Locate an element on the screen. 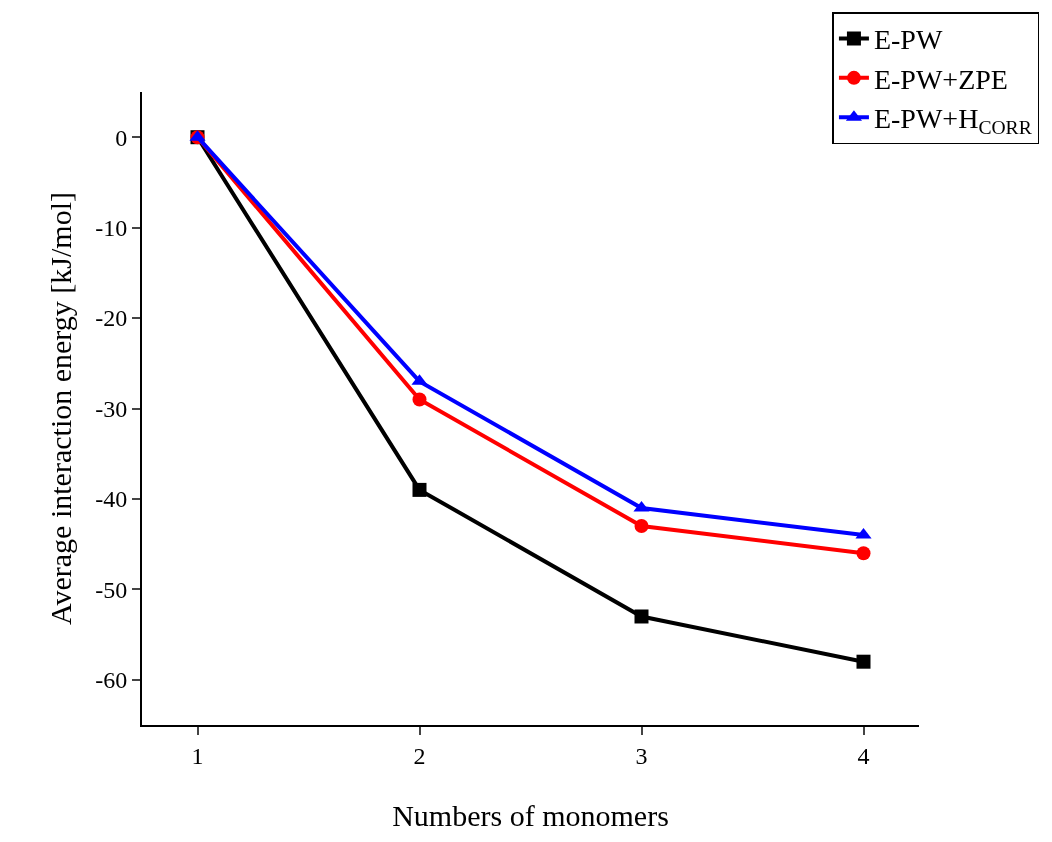  y-tick-label: -40 is located at coordinates (111, 499).